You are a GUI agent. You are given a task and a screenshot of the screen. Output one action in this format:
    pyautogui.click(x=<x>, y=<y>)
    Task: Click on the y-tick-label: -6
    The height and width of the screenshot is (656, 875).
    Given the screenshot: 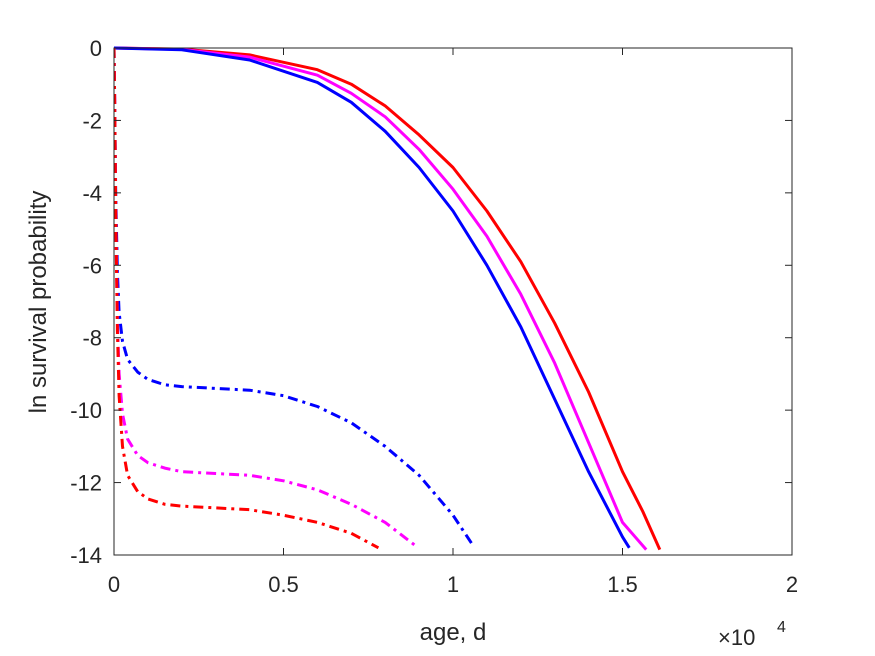 What is the action you would take?
    pyautogui.click(x=92, y=265)
    